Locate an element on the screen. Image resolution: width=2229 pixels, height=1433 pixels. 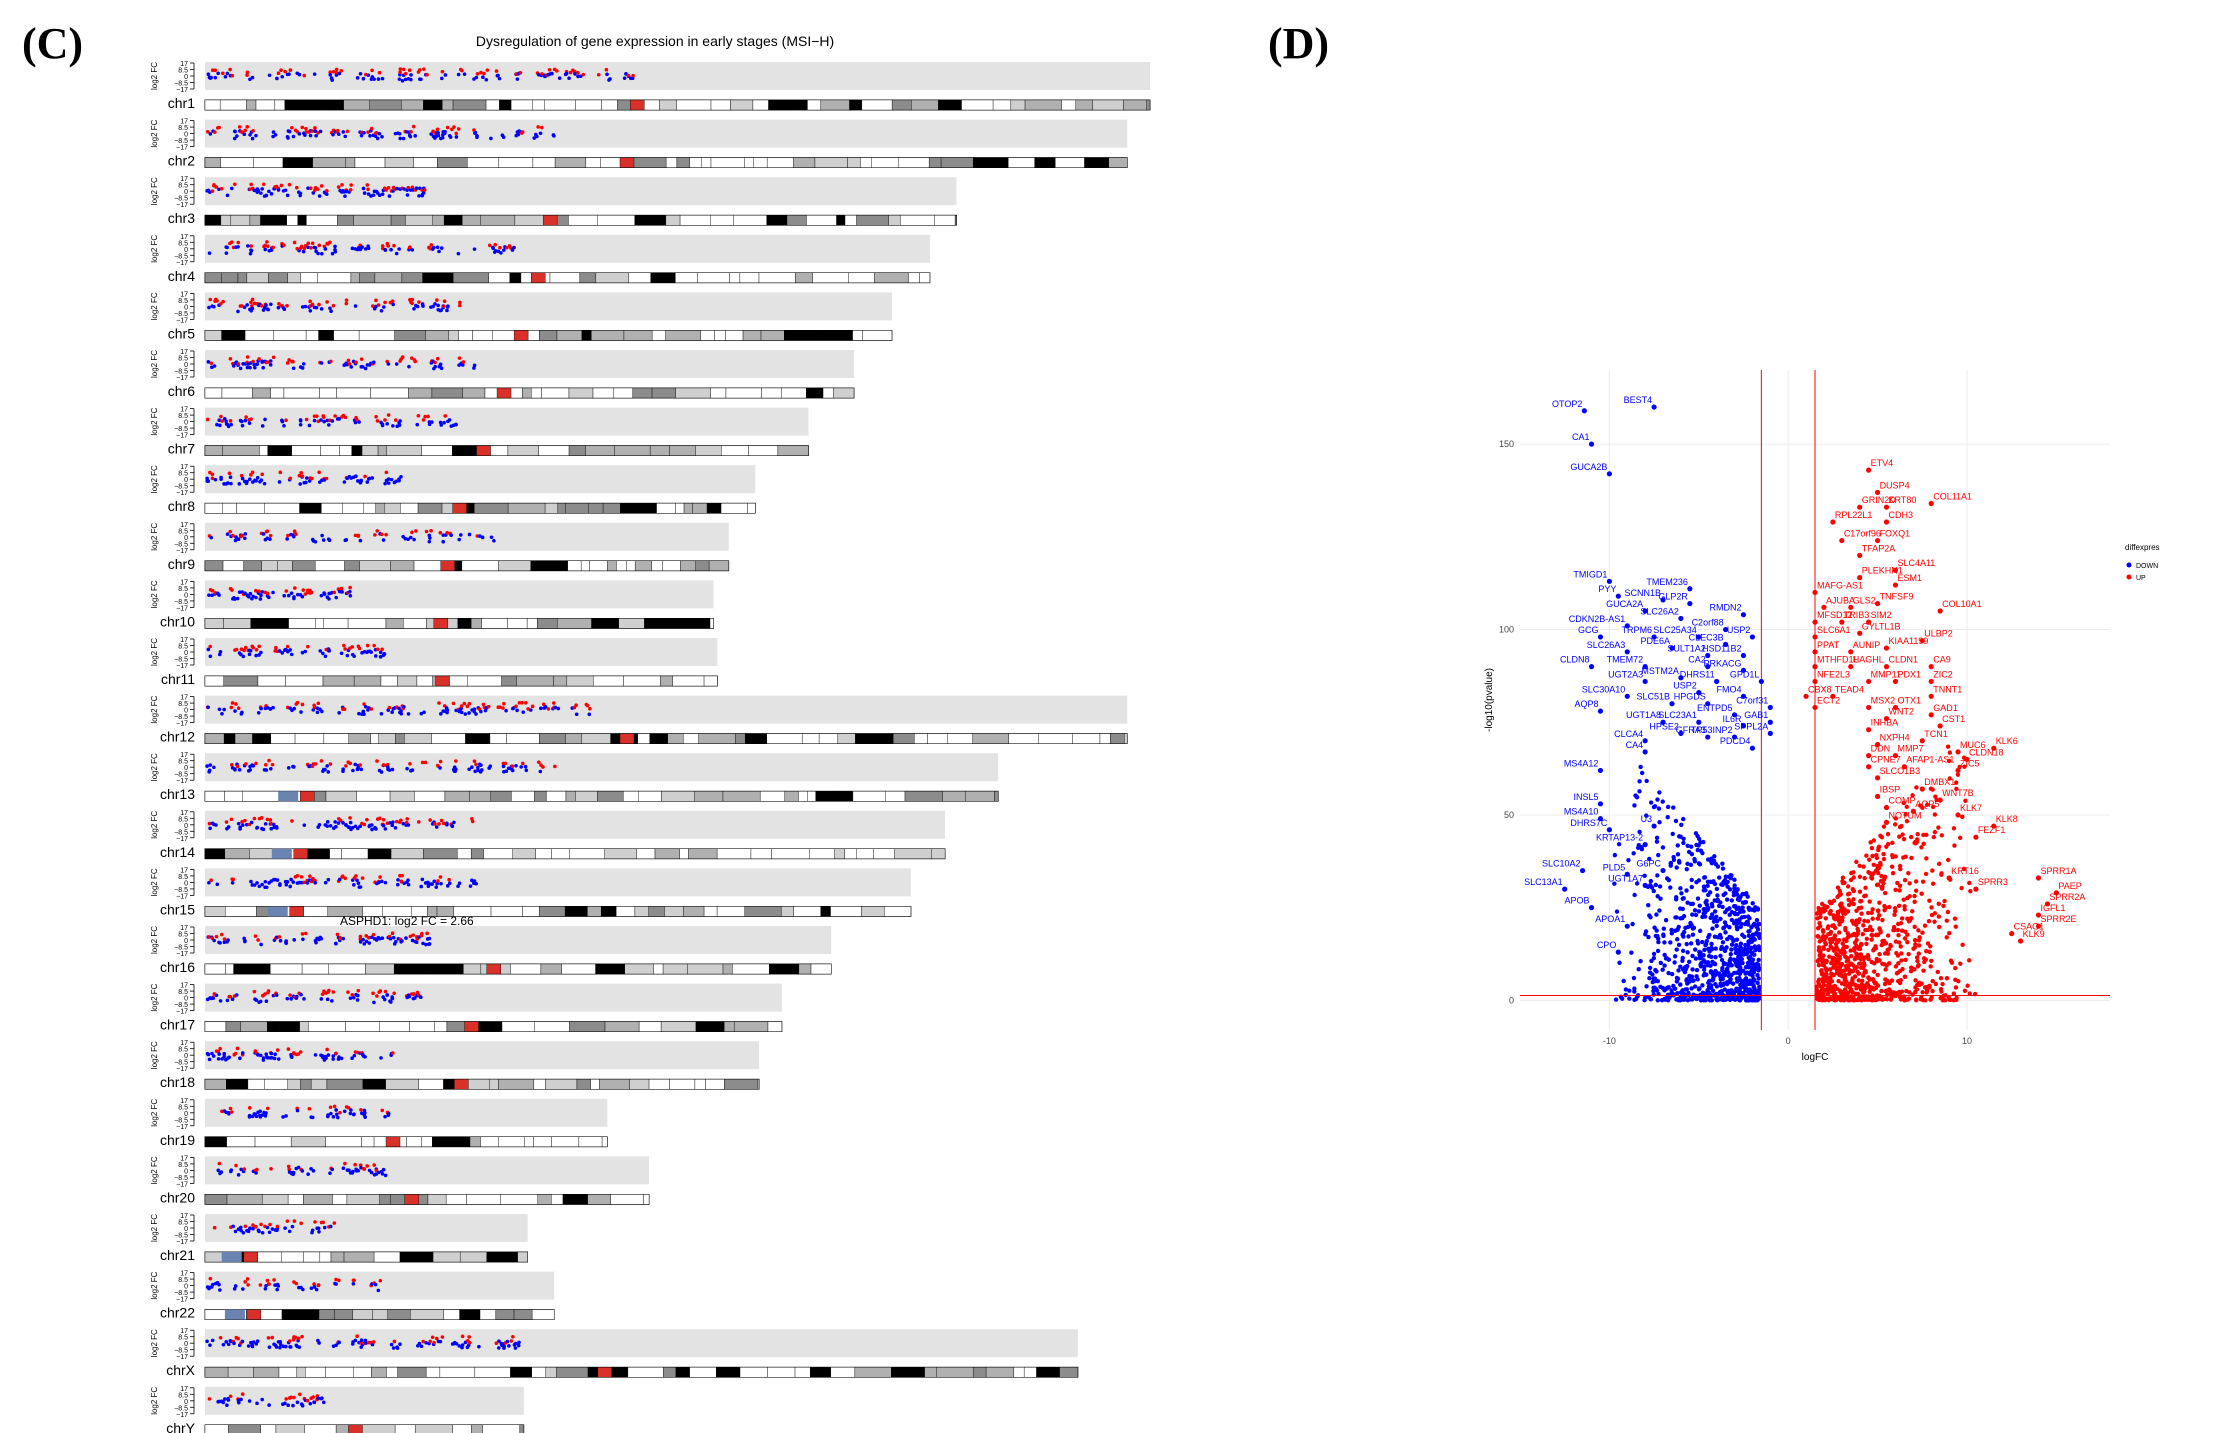
y-tick-label: 17 is located at coordinates (184, 122).